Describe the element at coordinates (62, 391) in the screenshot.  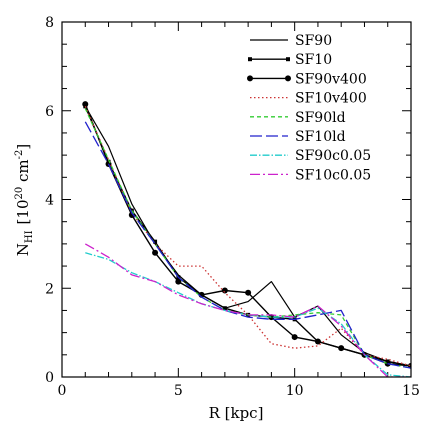
I see `x-tick-label: 0` at that location.